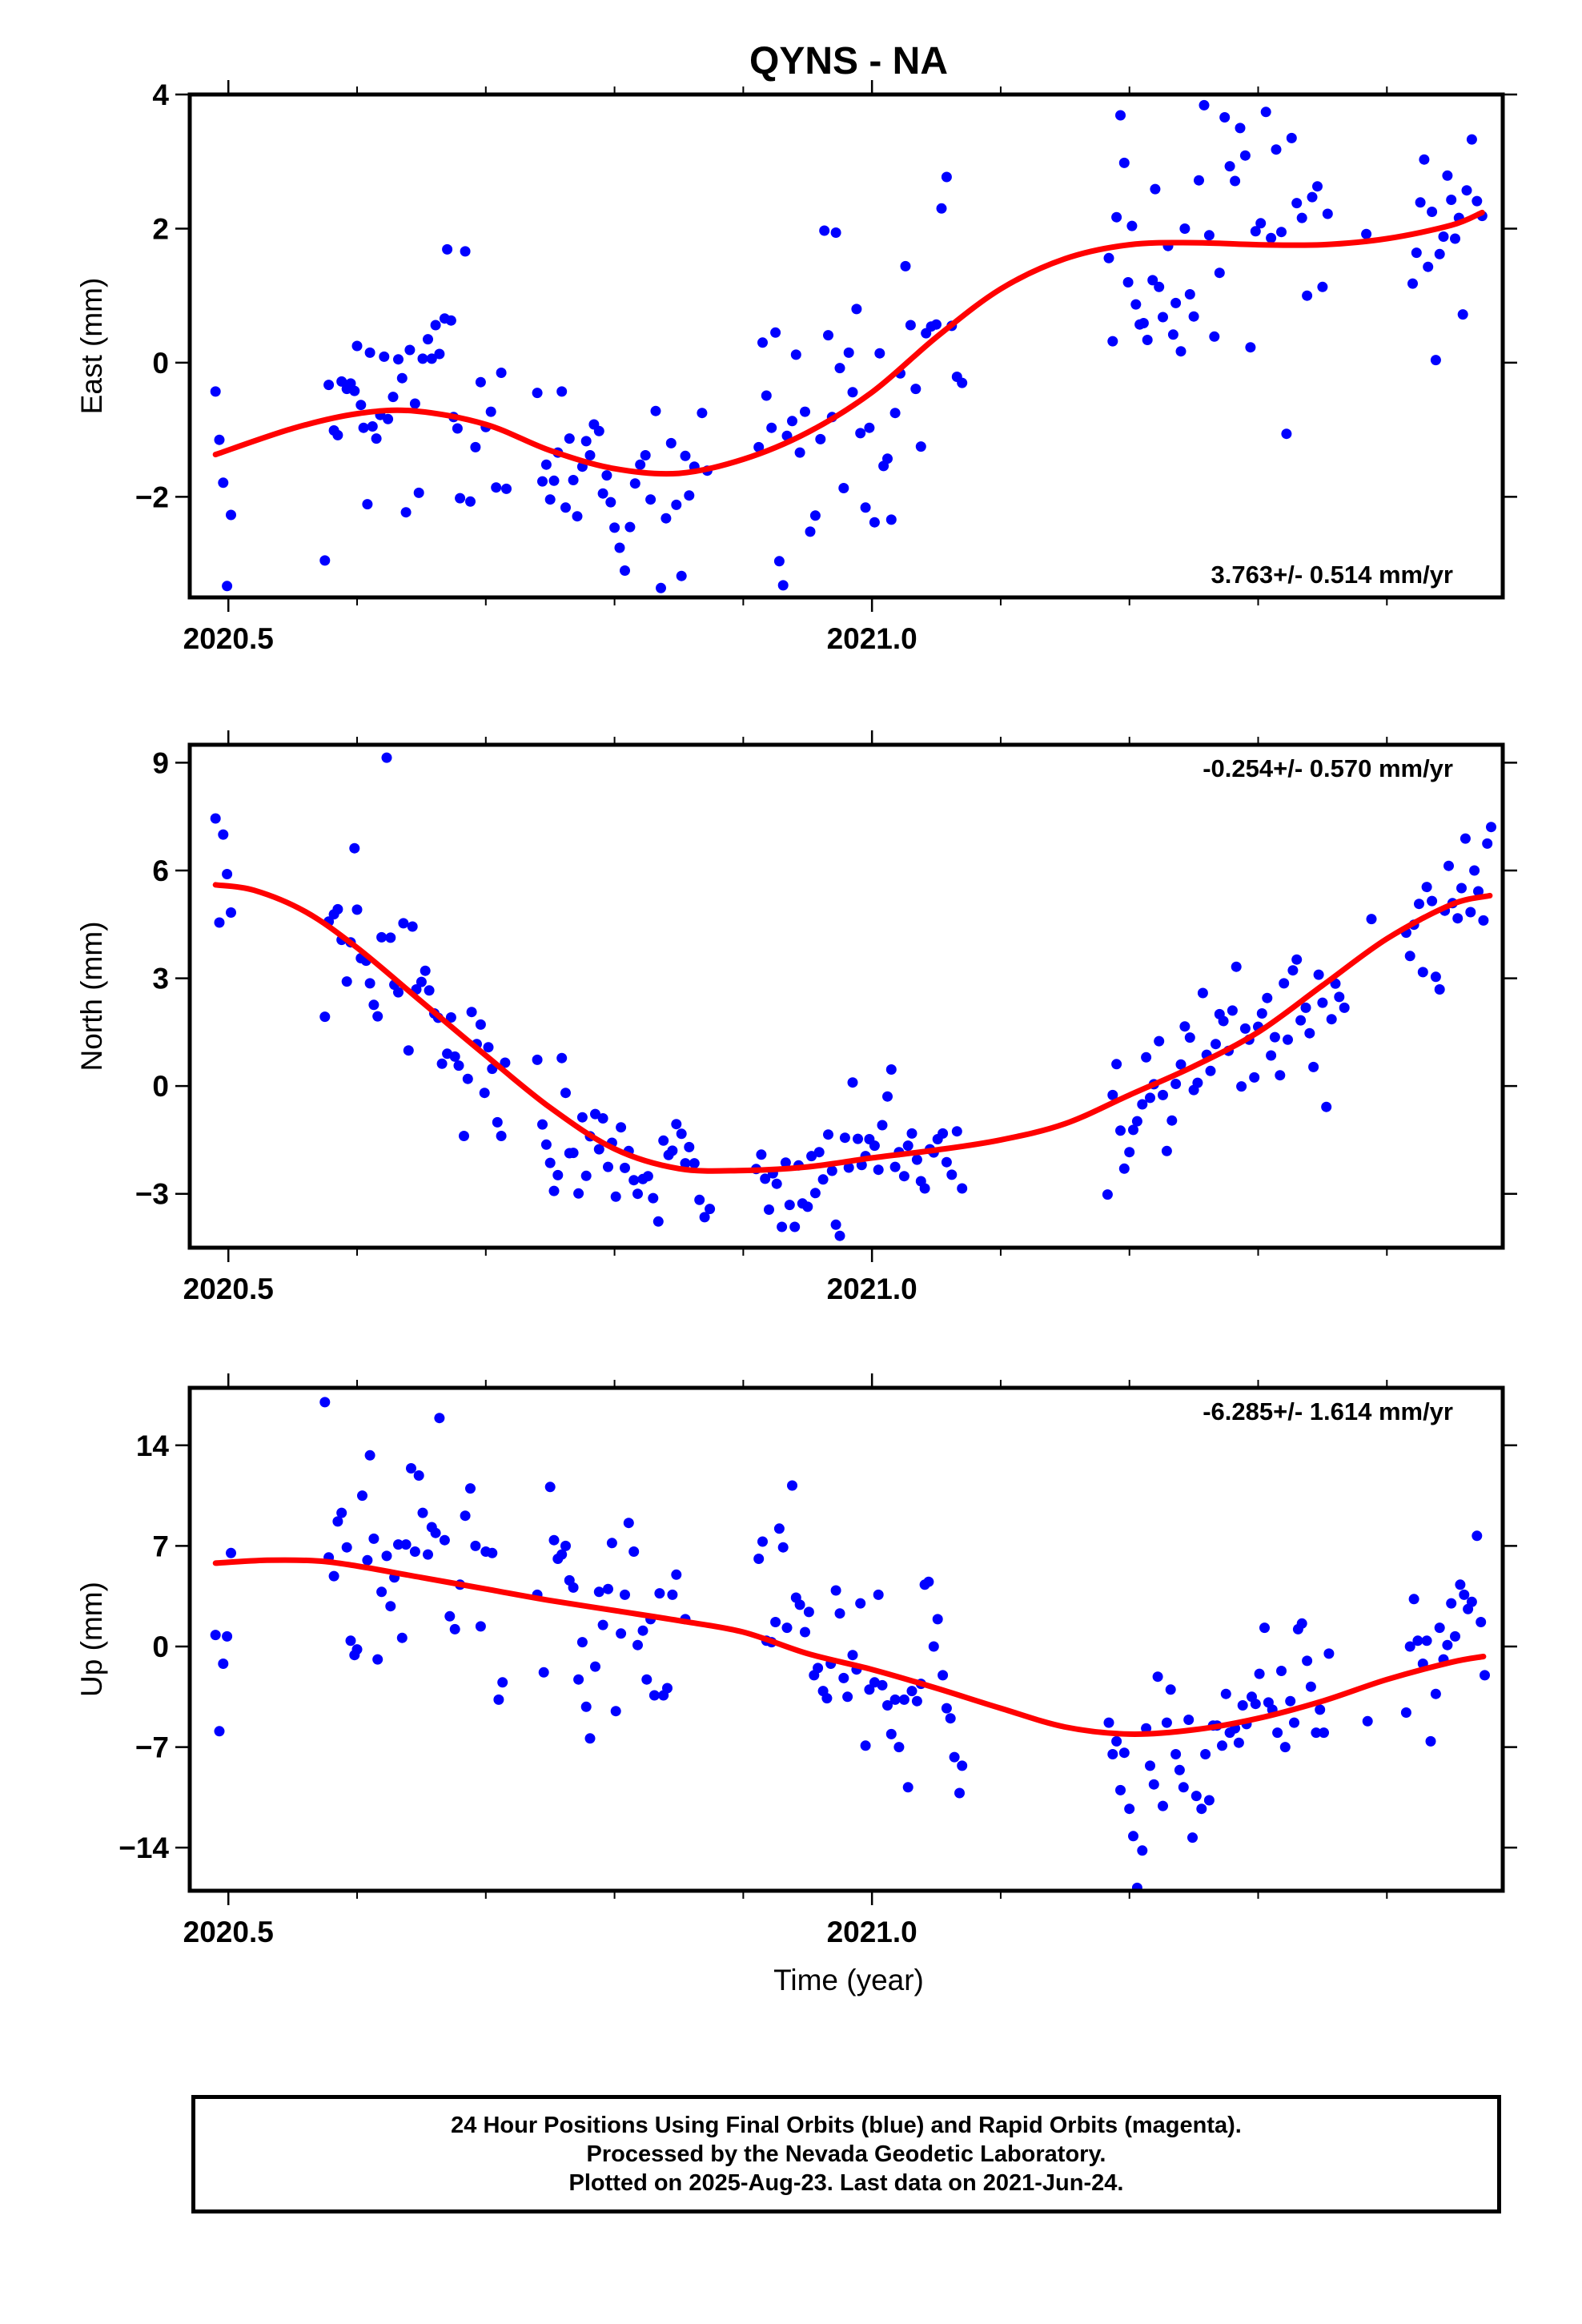 The image size is (1582, 2324). I want to click on x-tick-label: 2020.5, so click(229, 1932).